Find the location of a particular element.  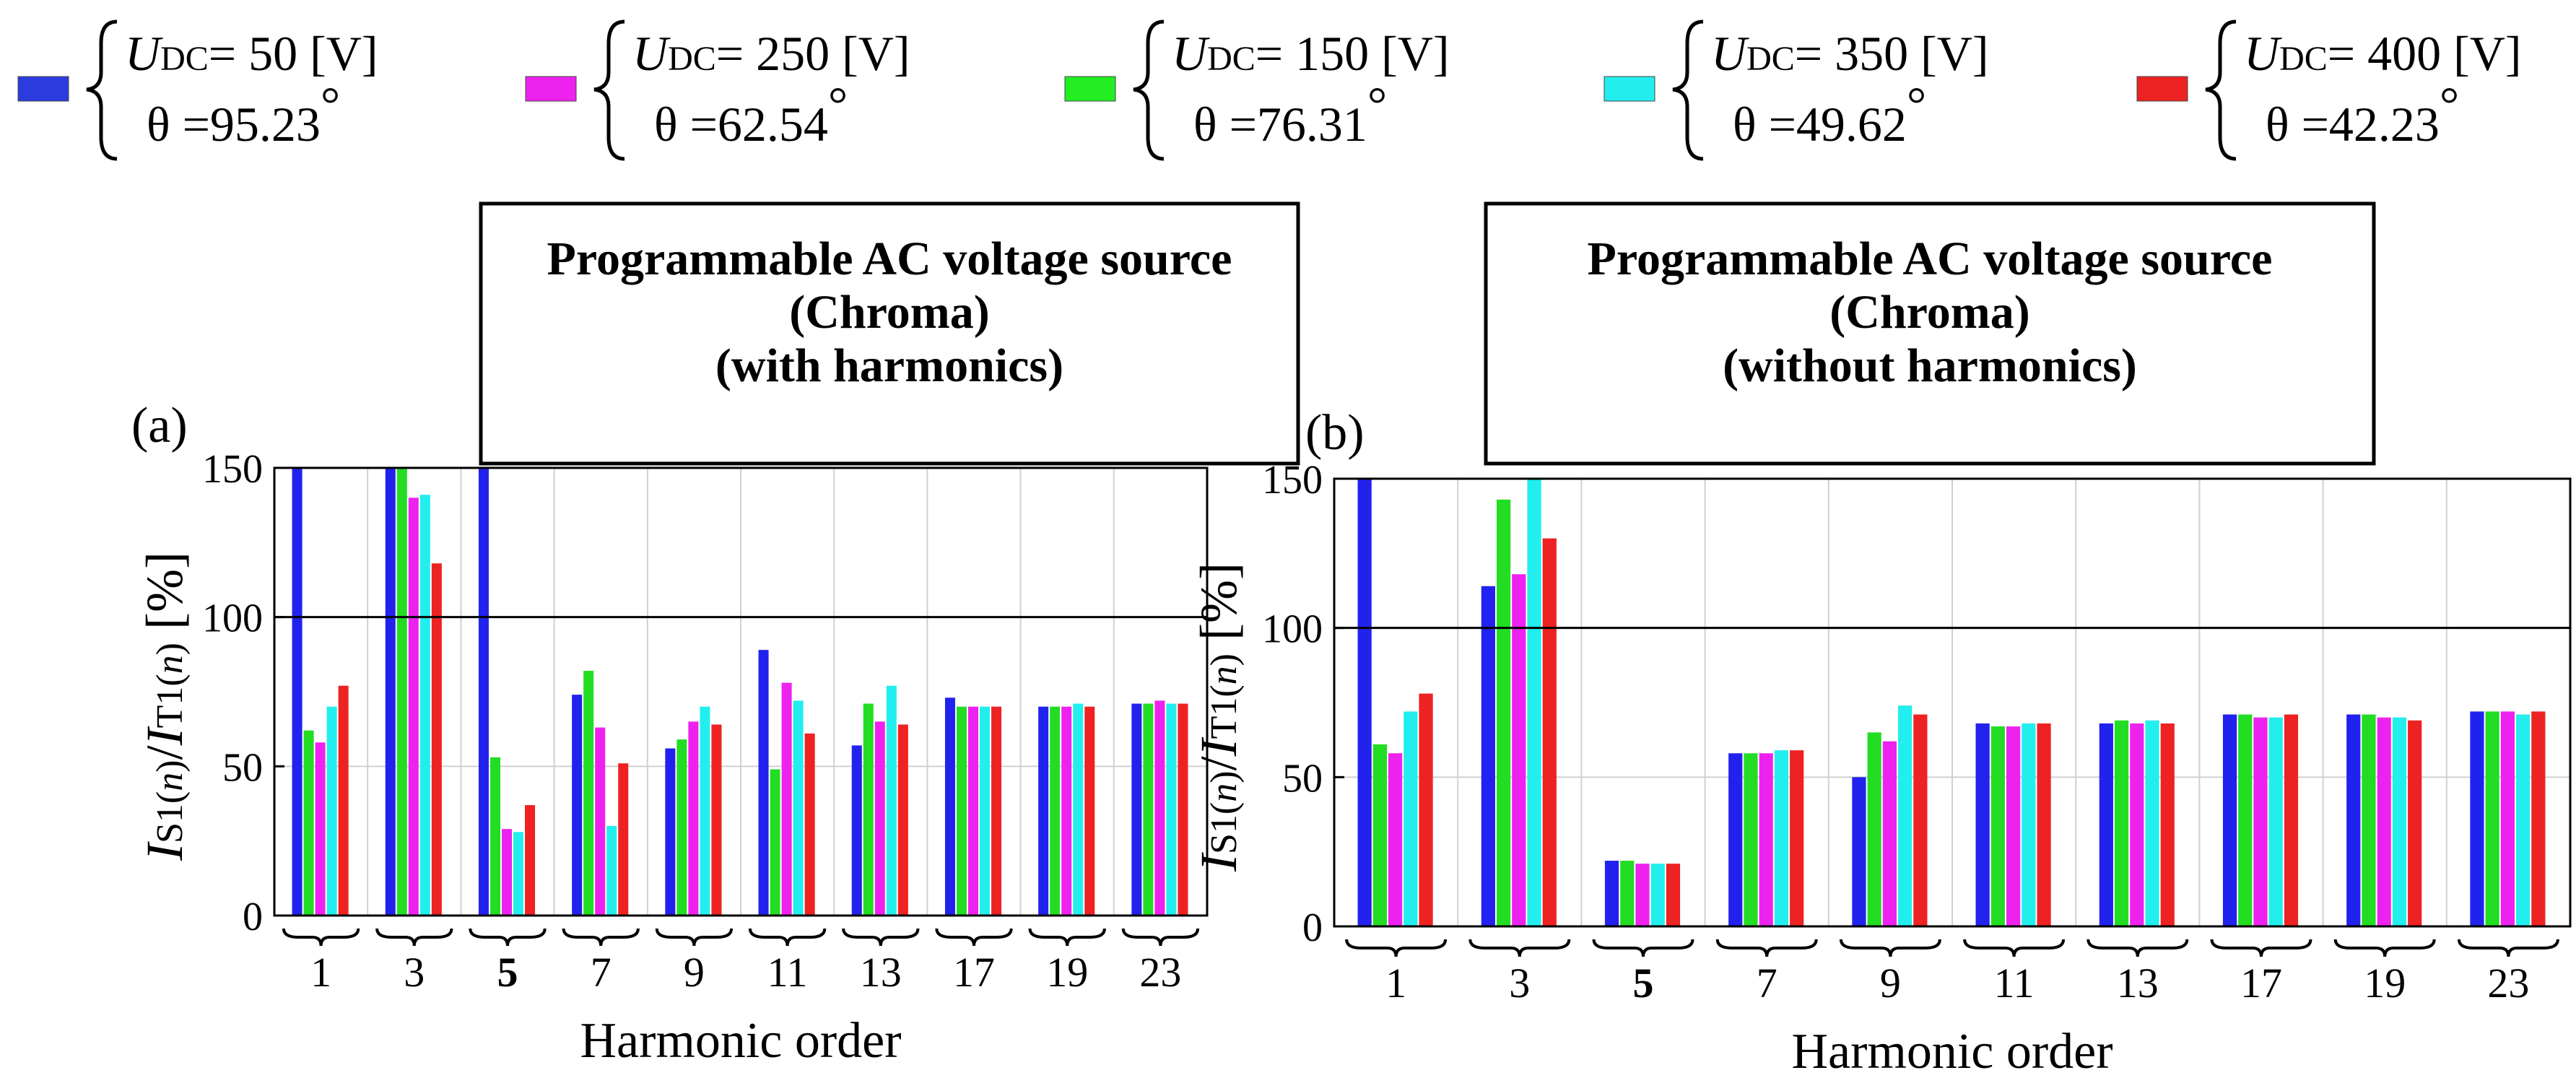

legend-udc-s50: UDC= 50 [V] is located at coordinates (251, 54).